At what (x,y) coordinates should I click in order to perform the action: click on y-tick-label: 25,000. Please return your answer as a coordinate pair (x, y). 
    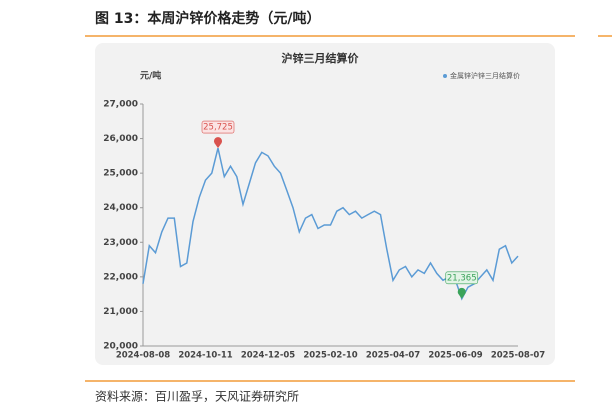
    Looking at the image, I should click on (120, 174).